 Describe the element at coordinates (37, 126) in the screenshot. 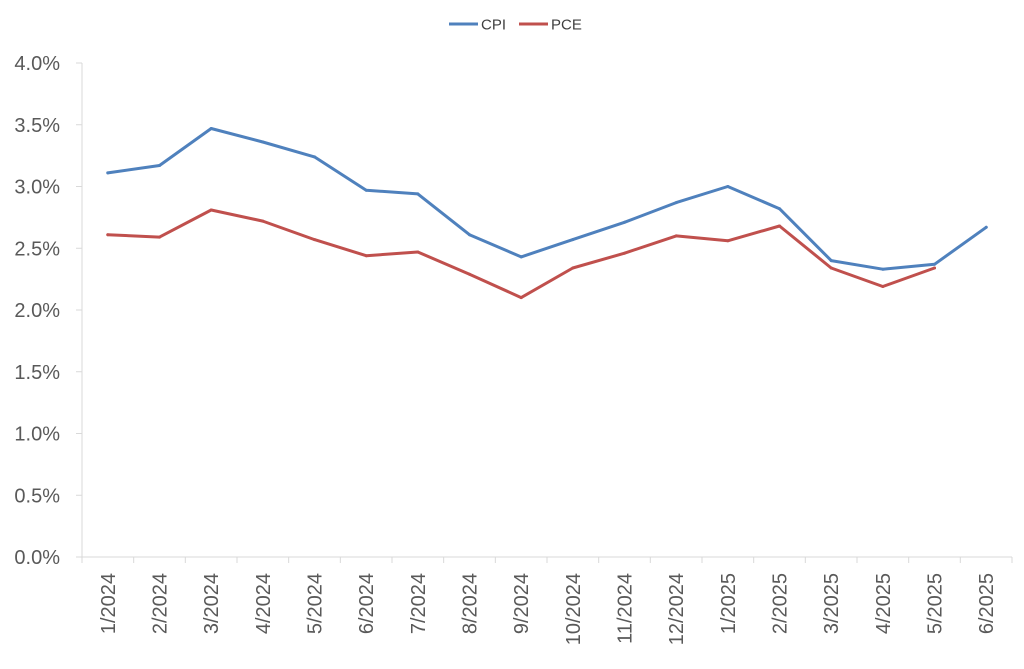

I see `y-tick-label: 3.5%` at that location.